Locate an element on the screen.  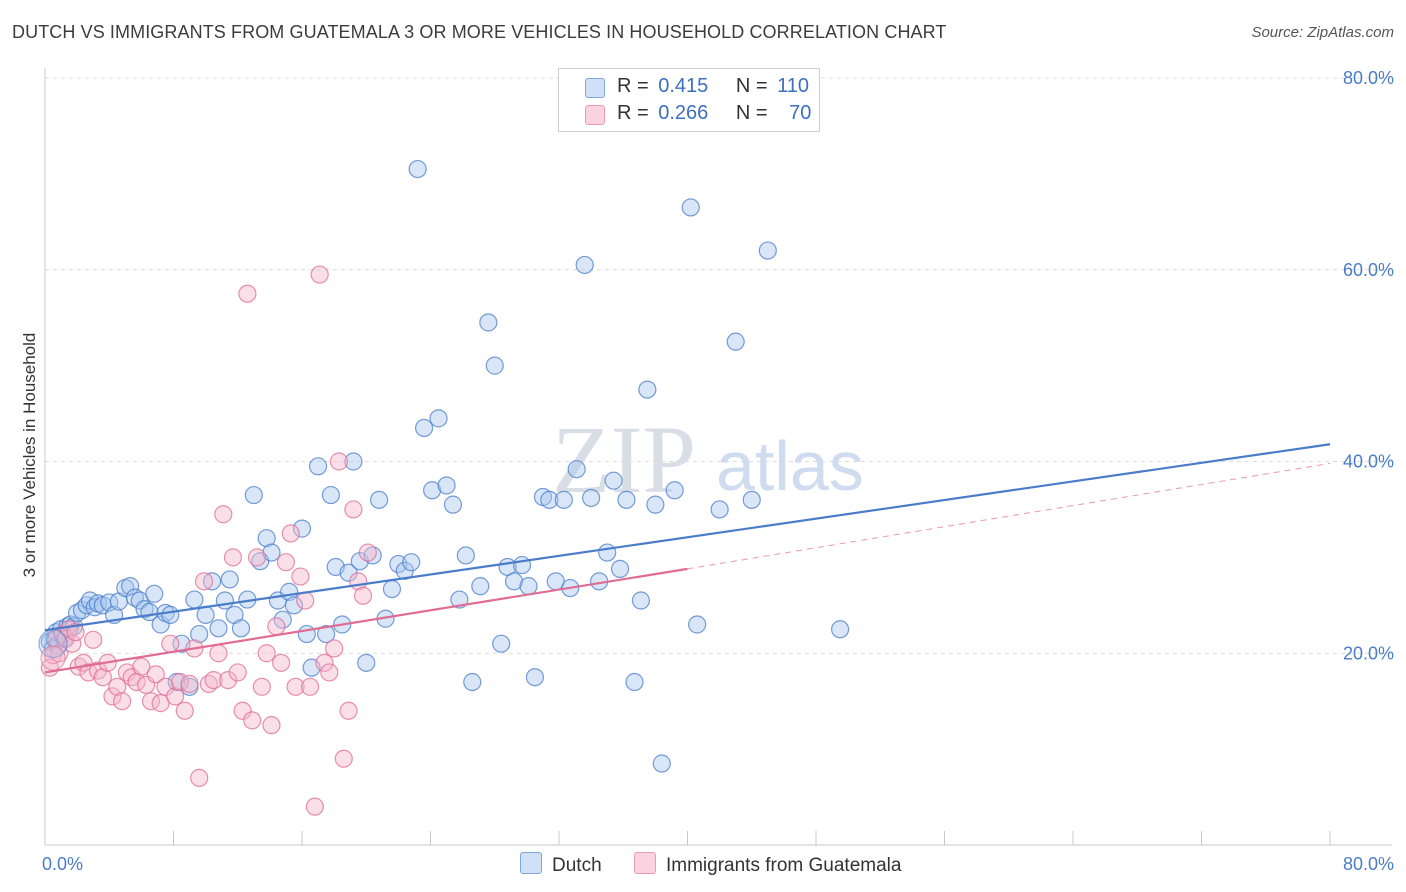
x-tick-label-max: 80.0% is located at coordinates (1368, 864).